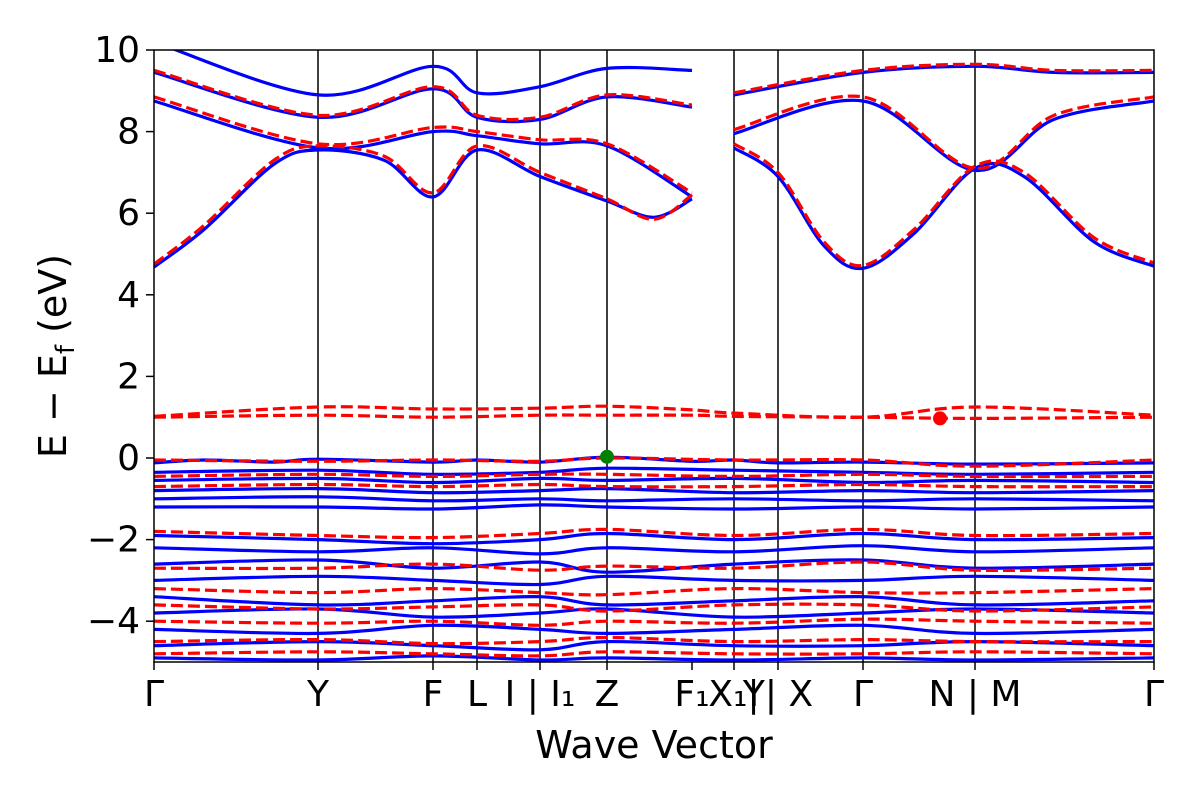  Describe the element at coordinates (128, 376) in the screenshot. I see `y-tick-label: 2` at that location.